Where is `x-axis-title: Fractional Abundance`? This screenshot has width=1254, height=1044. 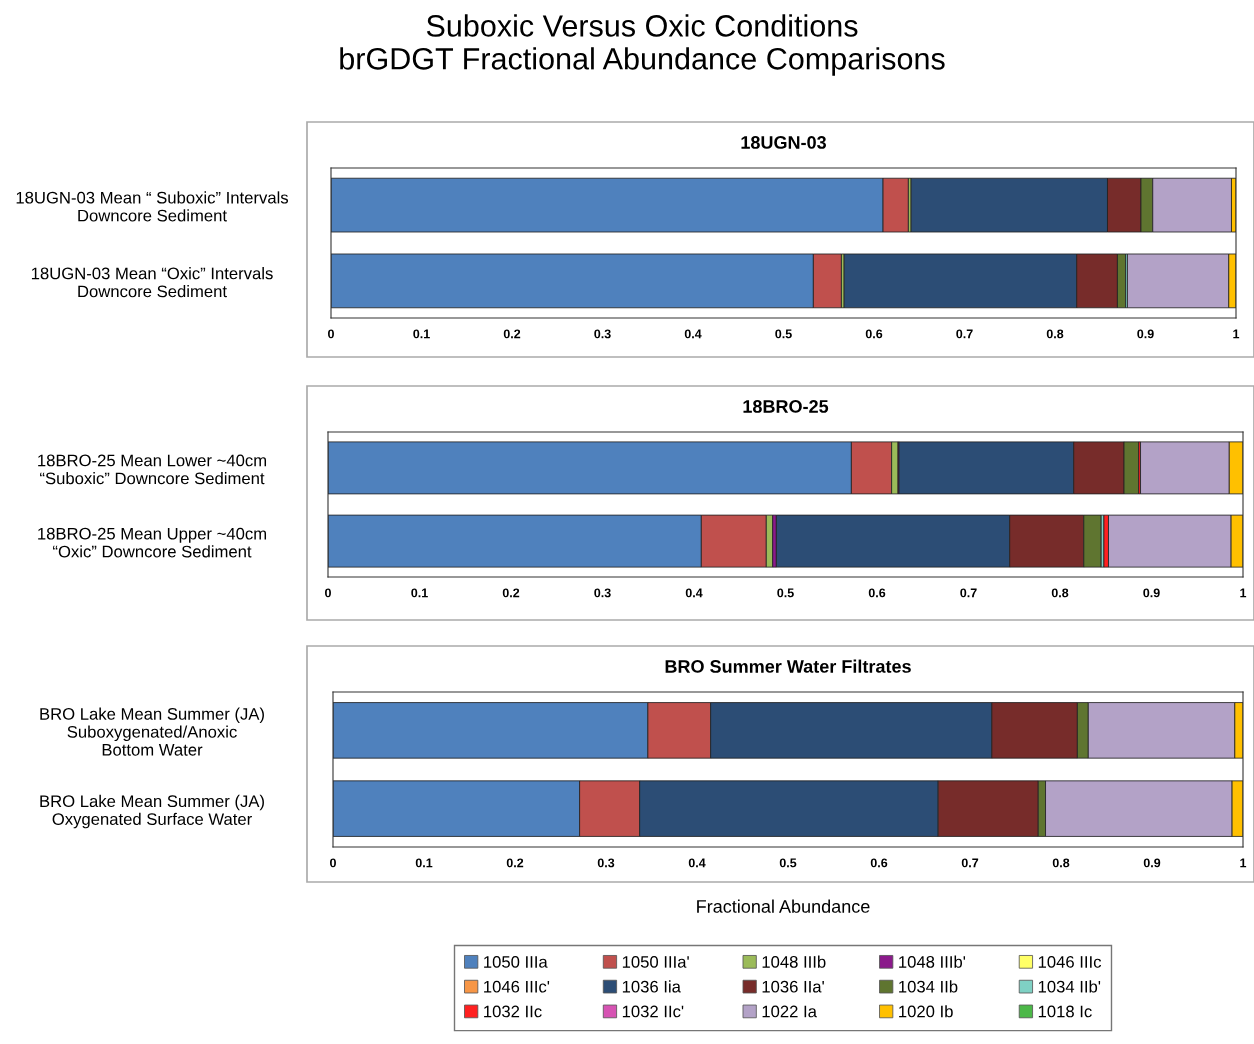 x-axis-title: Fractional Abundance is located at coordinates (783, 906).